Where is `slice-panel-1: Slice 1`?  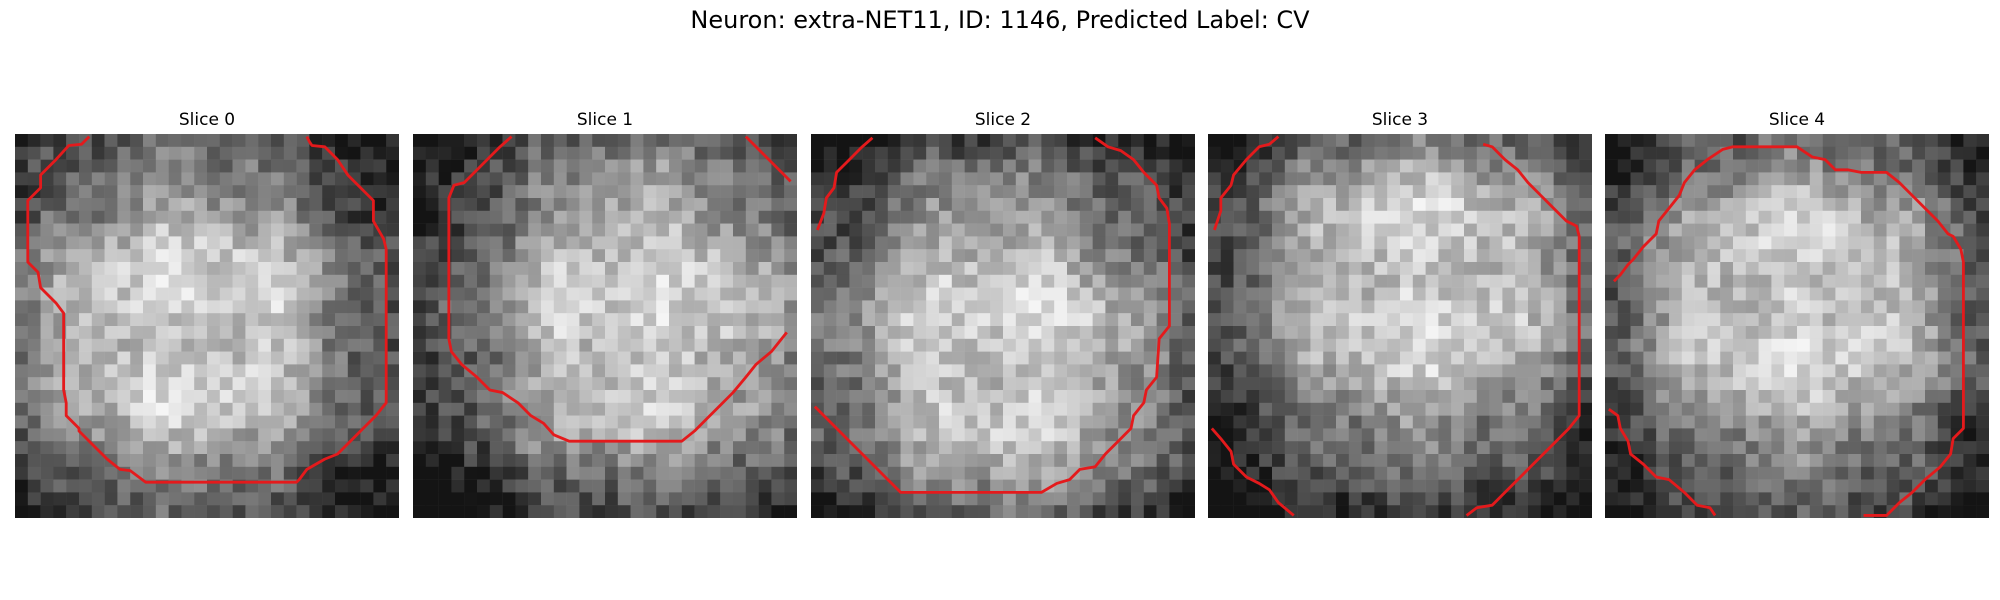 slice-panel-1: Slice 1 is located at coordinates (605, 312).